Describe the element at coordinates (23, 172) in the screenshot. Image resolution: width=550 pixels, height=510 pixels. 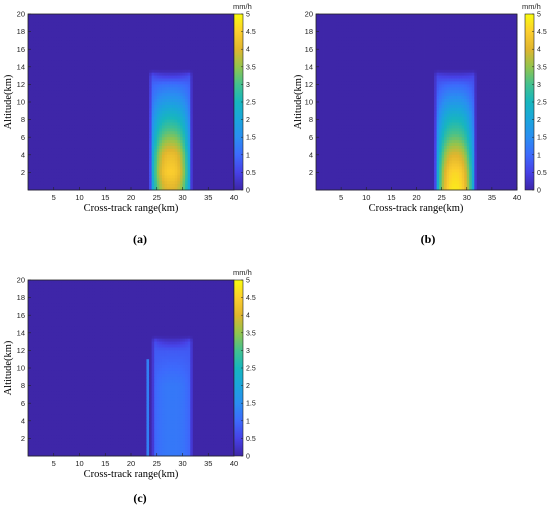
I see `y-tick-label: 2` at that location.